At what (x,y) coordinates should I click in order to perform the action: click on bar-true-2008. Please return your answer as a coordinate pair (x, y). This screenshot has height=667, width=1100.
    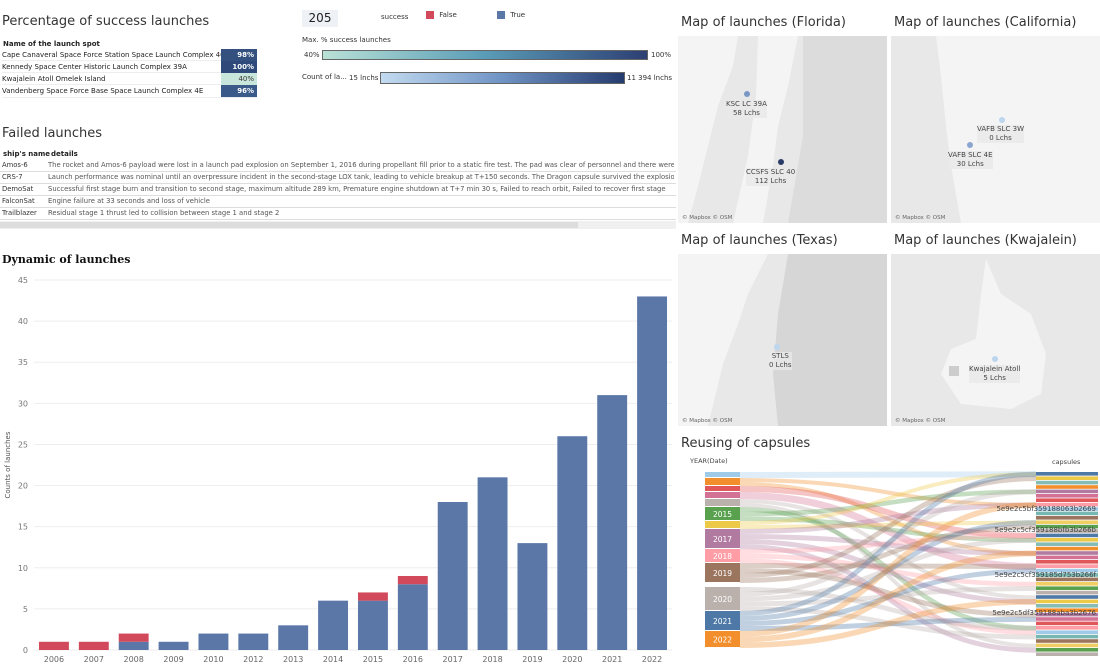
    Looking at the image, I should click on (133, 645).